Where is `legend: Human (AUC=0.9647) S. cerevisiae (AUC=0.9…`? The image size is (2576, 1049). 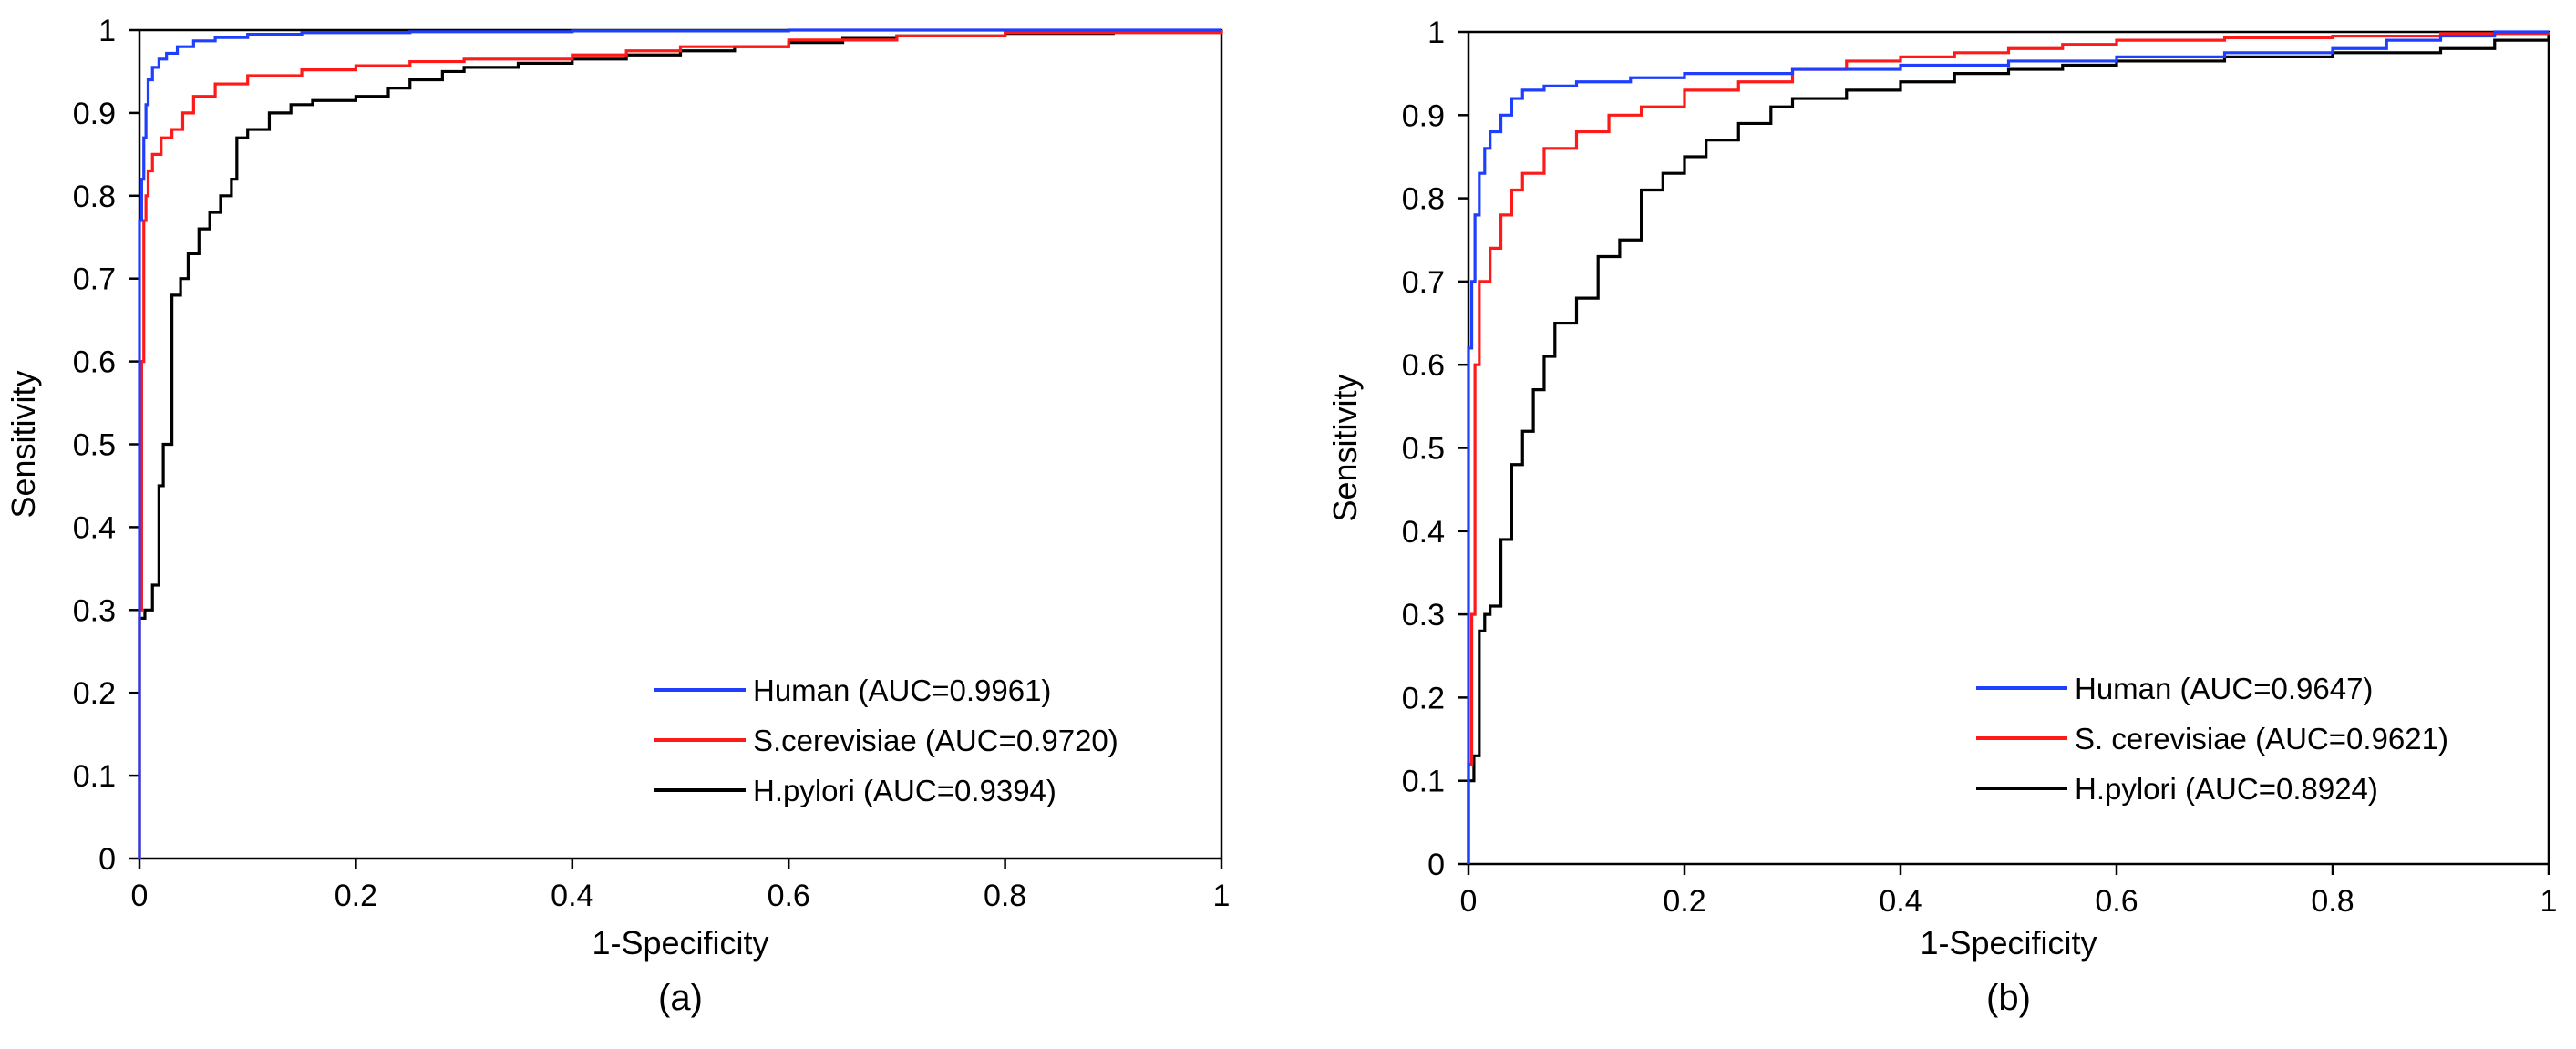 legend: Human (AUC=0.9647) S. cerevisiae (AUC=0.9… is located at coordinates (2212, 739).